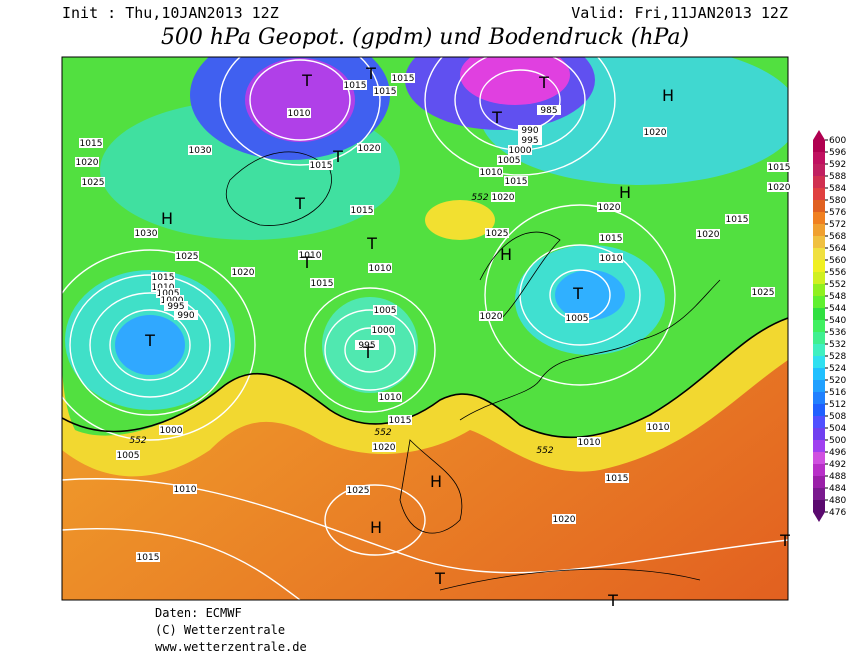 This screenshot has height=657, width=850. What do you see at coordinates (837, 393) in the screenshot?
I see `colorbar-label: 516` at bounding box center [837, 393].